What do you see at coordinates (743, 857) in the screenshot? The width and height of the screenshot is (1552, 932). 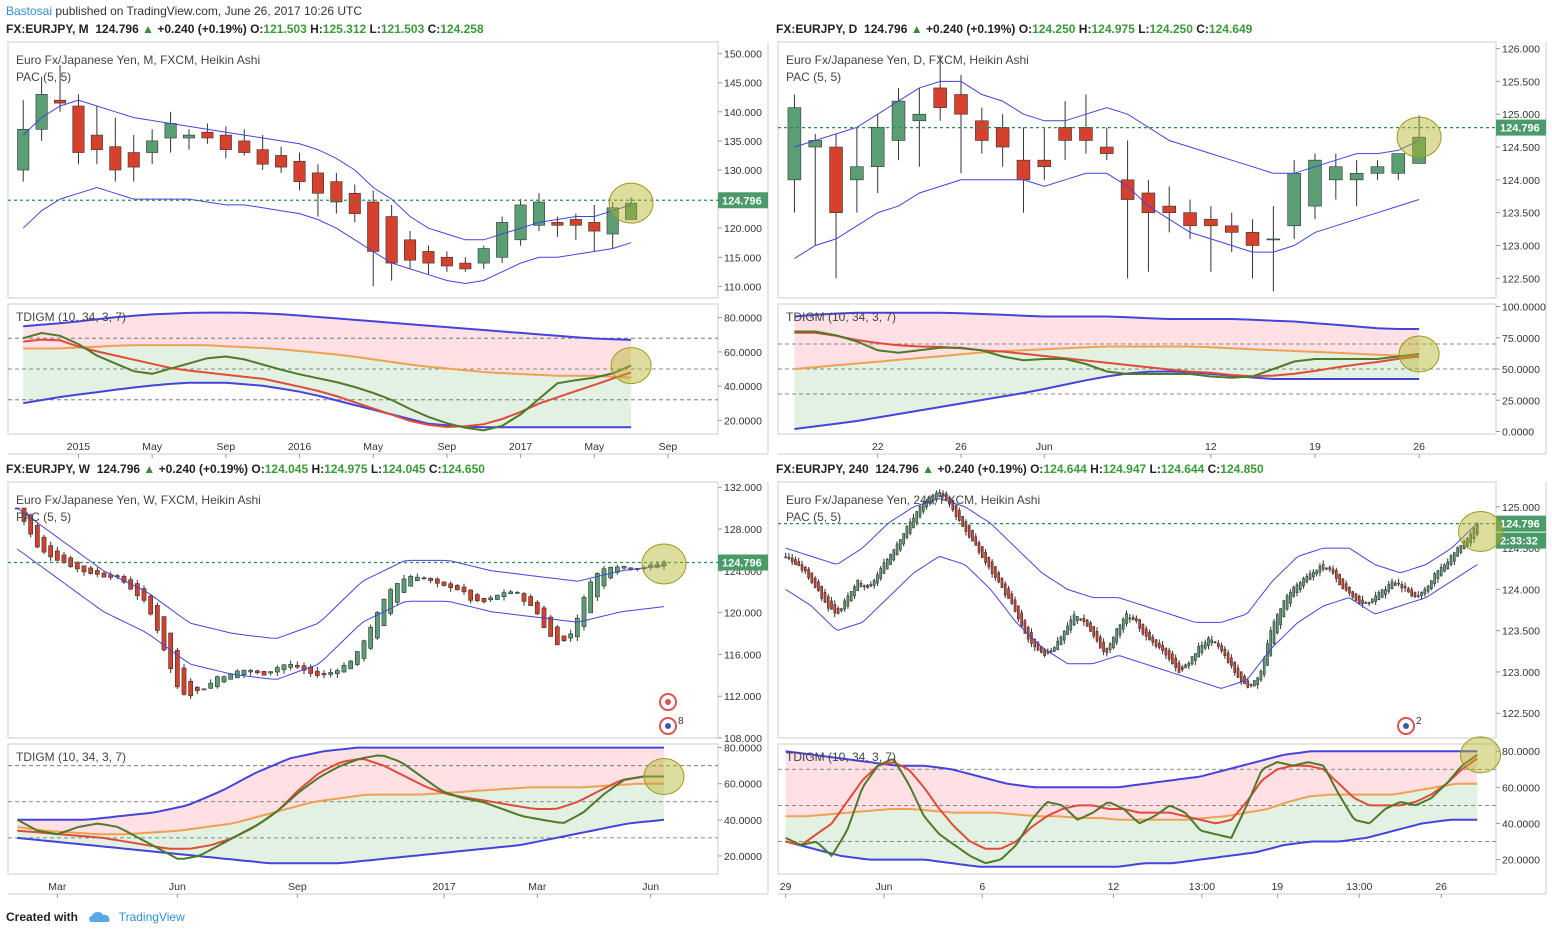 I see `indicator-tick-label: 20.0000` at bounding box center [743, 857].